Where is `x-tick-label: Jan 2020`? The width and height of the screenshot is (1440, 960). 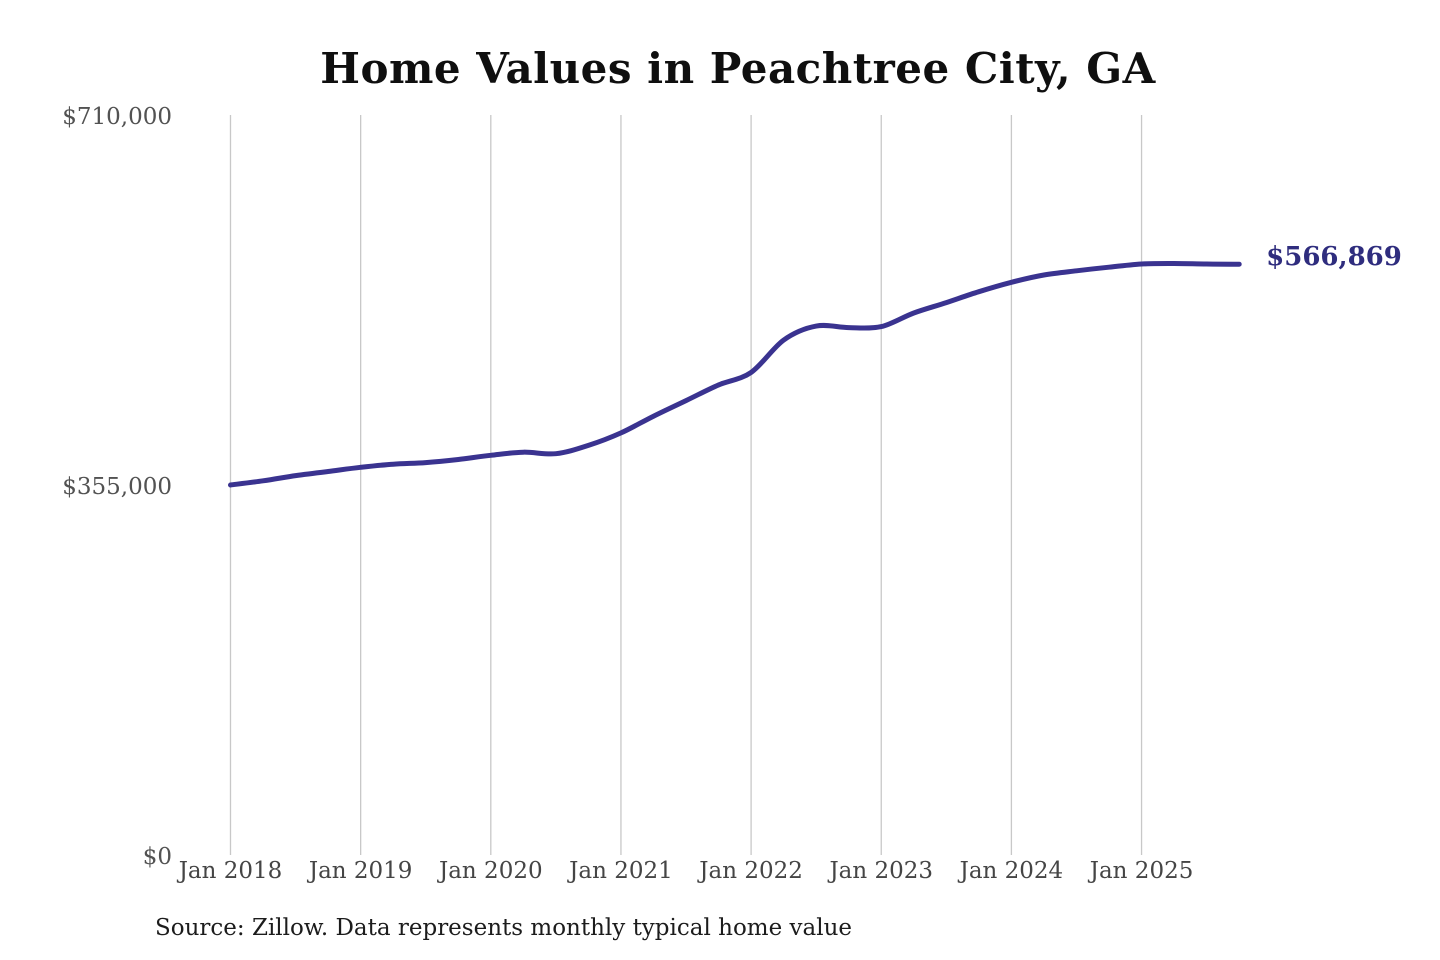
x-tick-label: Jan 2020 is located at coordinates (490, 871).